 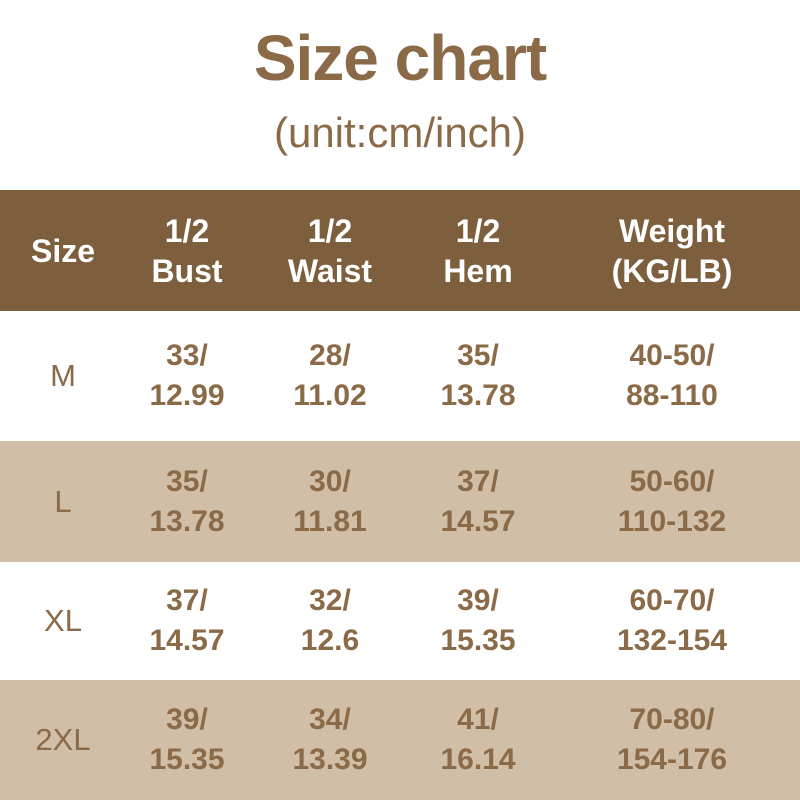 What do you see at coordinates (63, 501) in the screenshot?
I see `size-label: L` at bounding box center [63, 501].